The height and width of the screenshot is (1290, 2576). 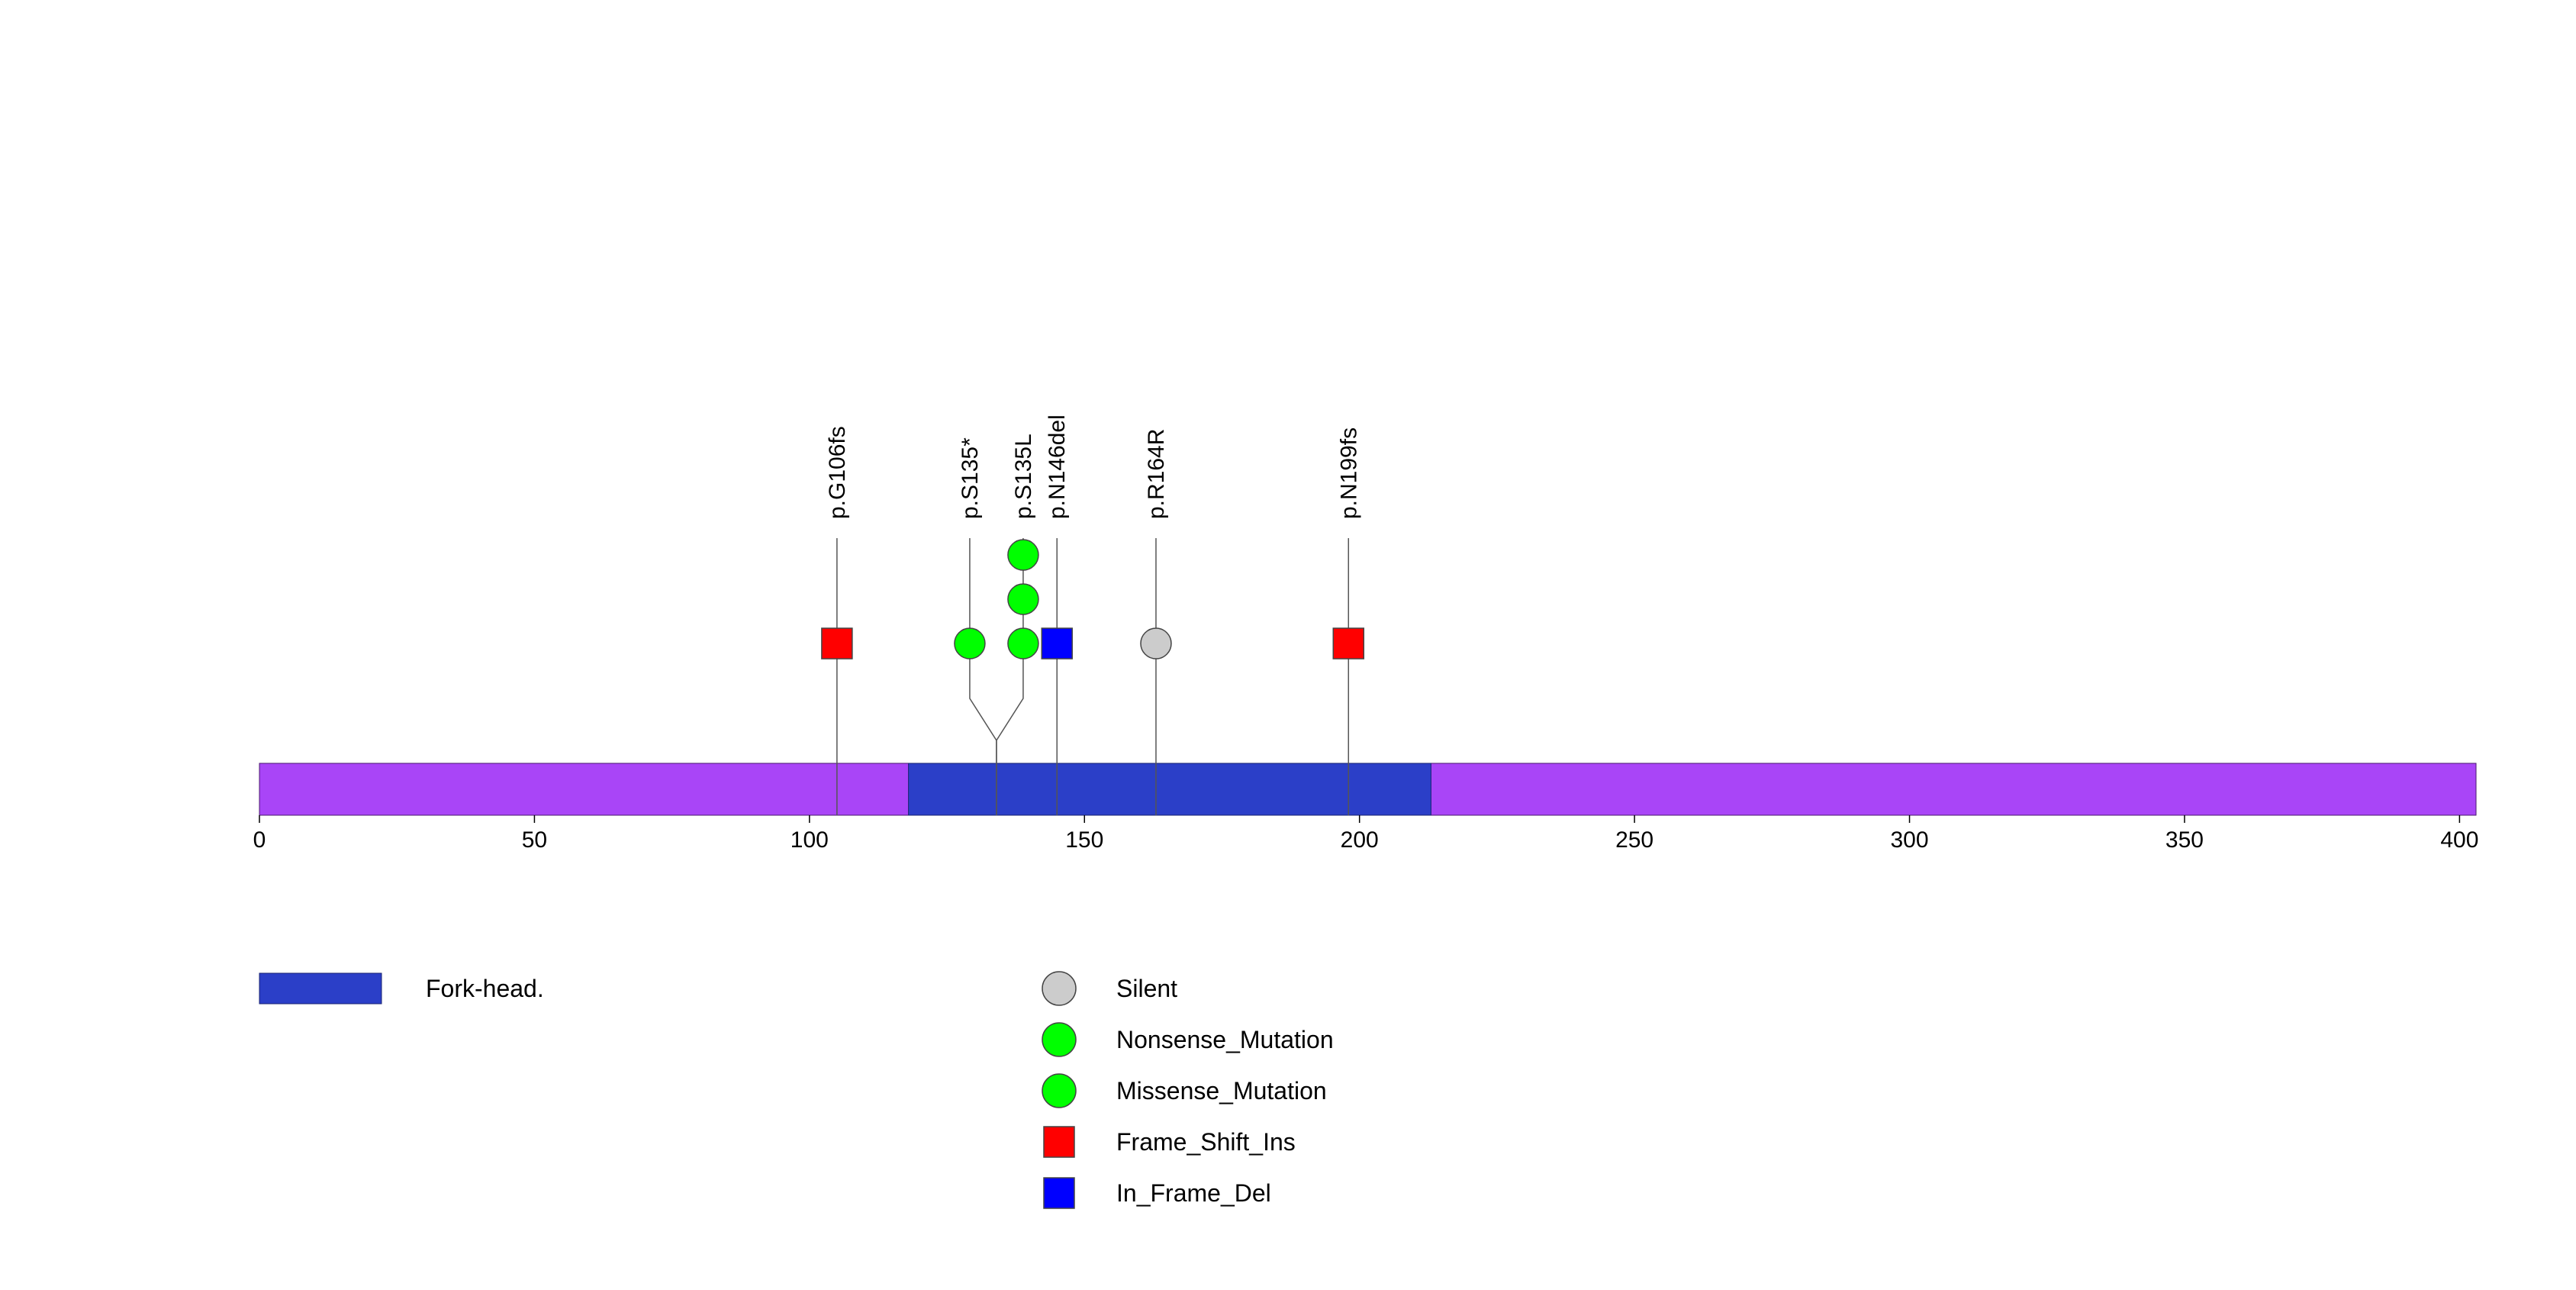 I want to click on x-tick-label: 50, so click(x=534, y=840).